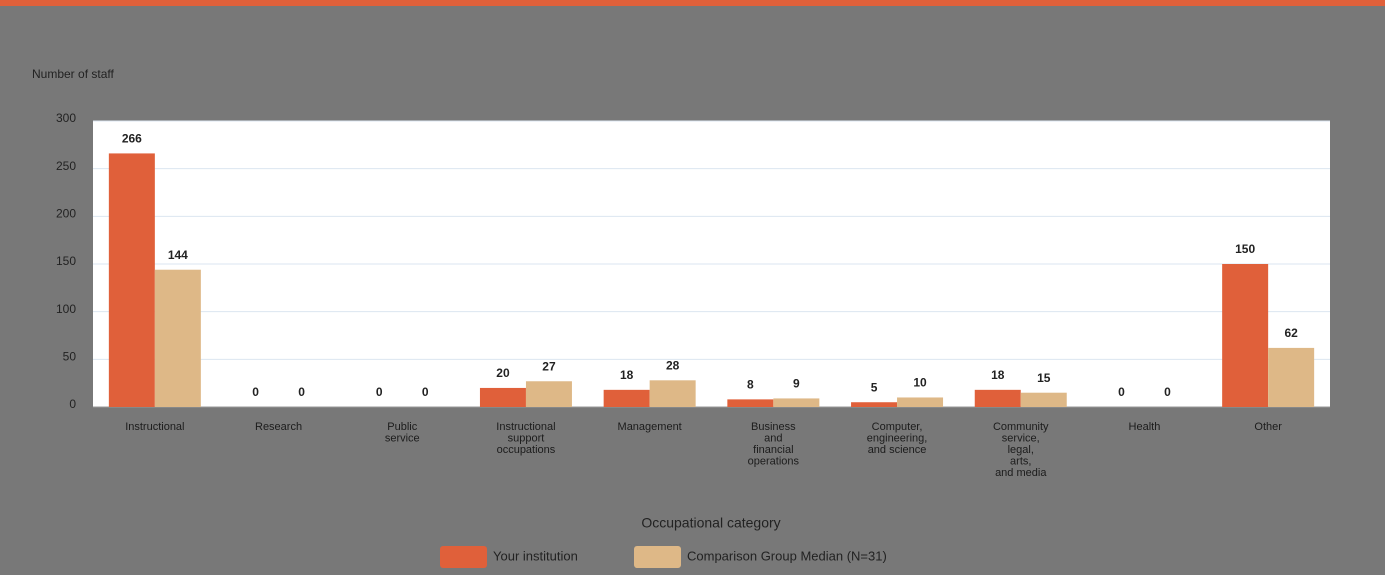 The height and width of the screenshot is (575, 1385). Describe the element at coordinates (72, 404) in the screenshot. I see `y-tick-label: 0` at that location.